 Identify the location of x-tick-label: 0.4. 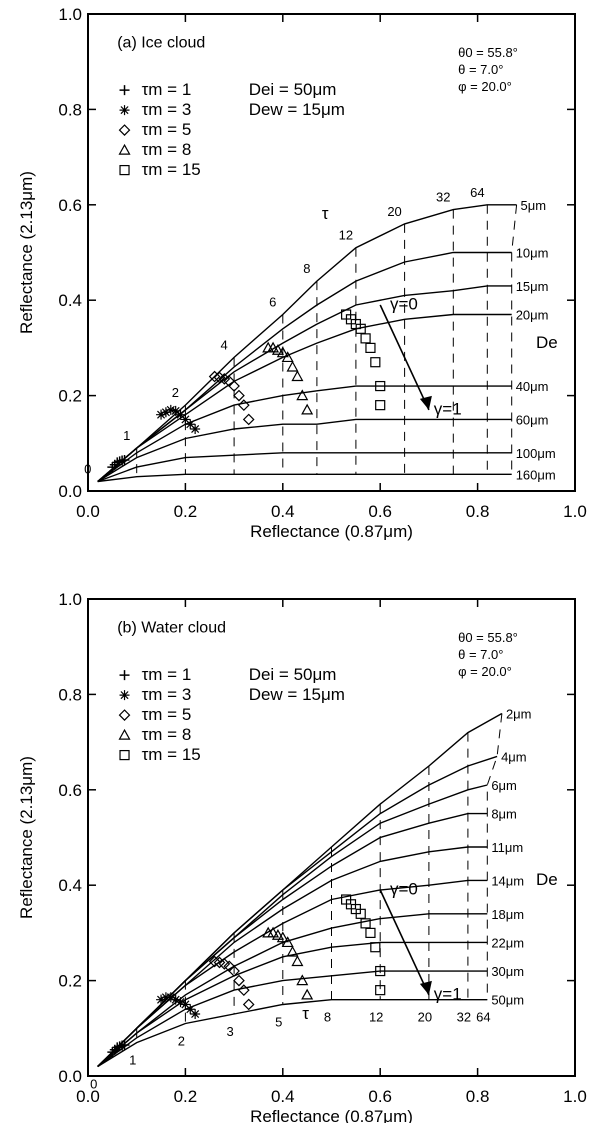
(283, 511).